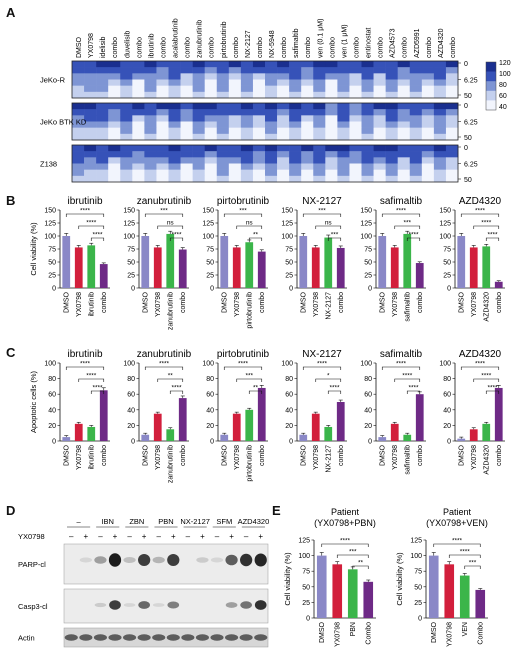  What do you see at coordinates (210, 426) in the screenshot?
I see `y-tick-label: 20` at bounding box center [210, 426].